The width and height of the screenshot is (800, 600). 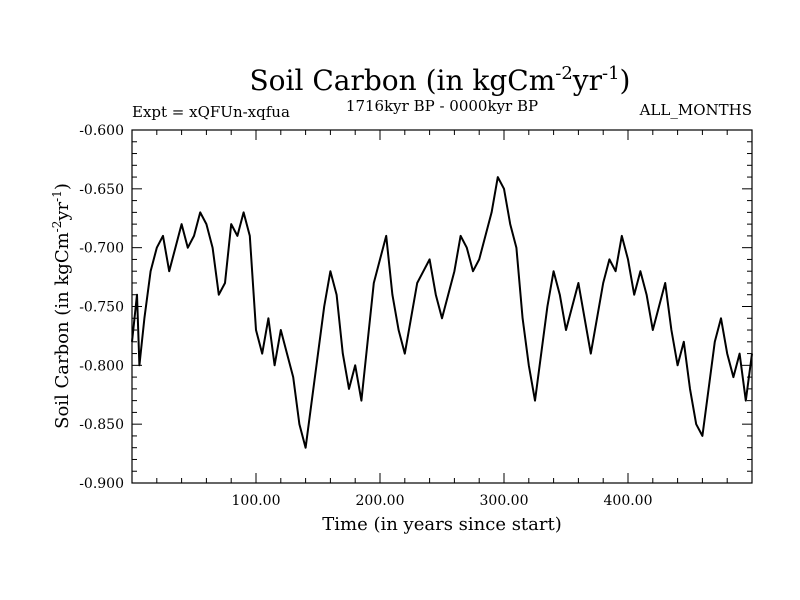 What do you see at coordinates (440, 80) in the screenshot?
I see `chart-title: Soil Carbon (in kgCm-2yr-1)` at bounding box center [440, 80].